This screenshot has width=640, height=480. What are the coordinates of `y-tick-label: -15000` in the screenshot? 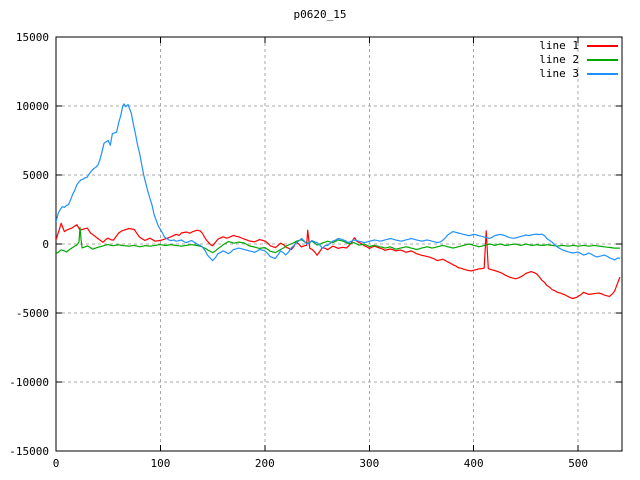 It's located at (29, 451).